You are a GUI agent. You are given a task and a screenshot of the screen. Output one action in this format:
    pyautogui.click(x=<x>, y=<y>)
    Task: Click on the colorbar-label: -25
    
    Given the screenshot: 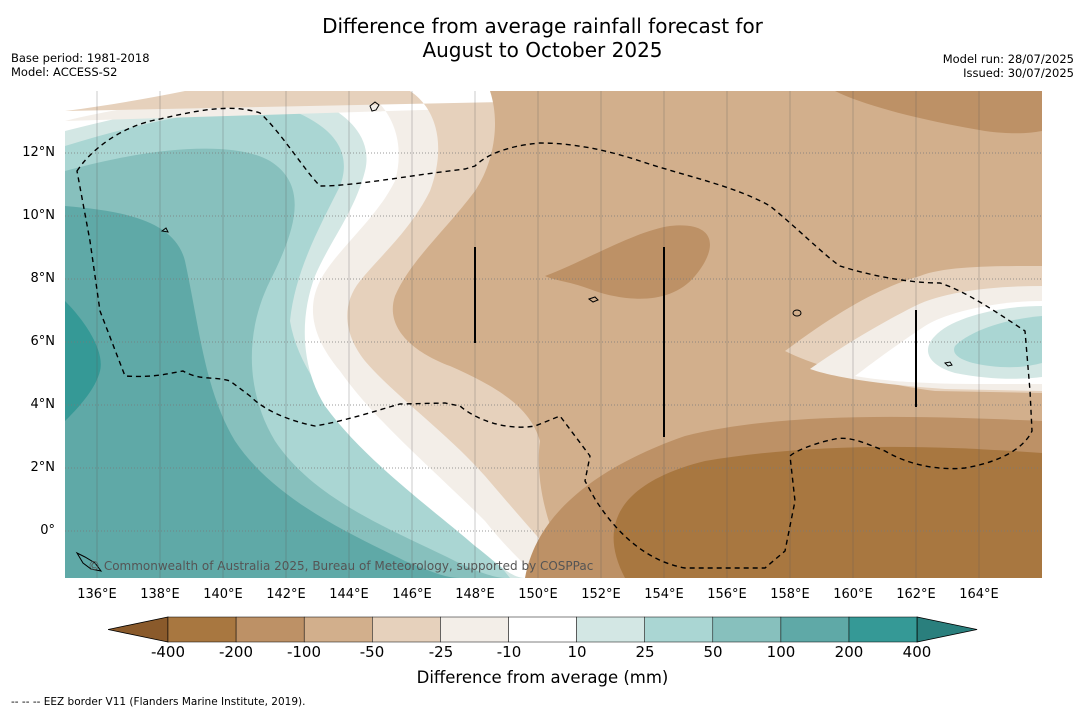 What is the action you would take?
    pyautogui.click(x=441, y=652)
    